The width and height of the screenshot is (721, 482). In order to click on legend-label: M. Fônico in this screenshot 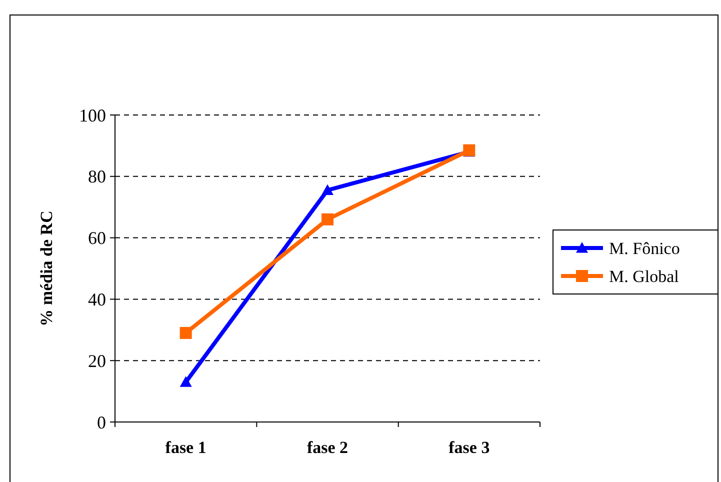, I will do `click(644, 248)`.